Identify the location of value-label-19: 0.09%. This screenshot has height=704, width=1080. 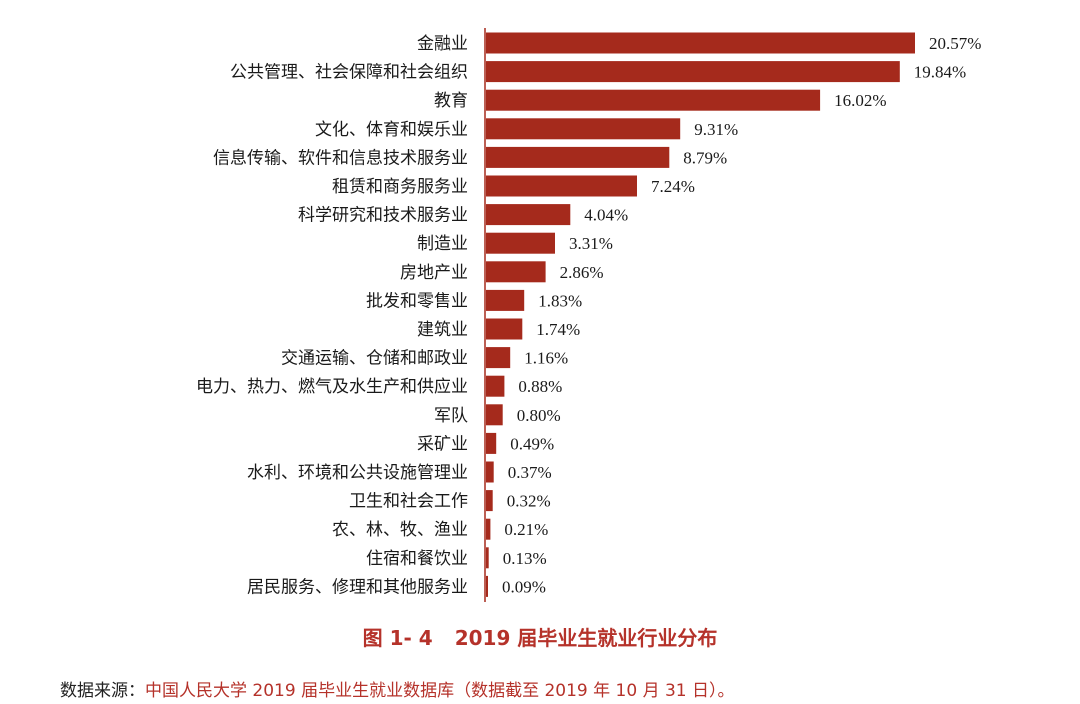
(524, 586).